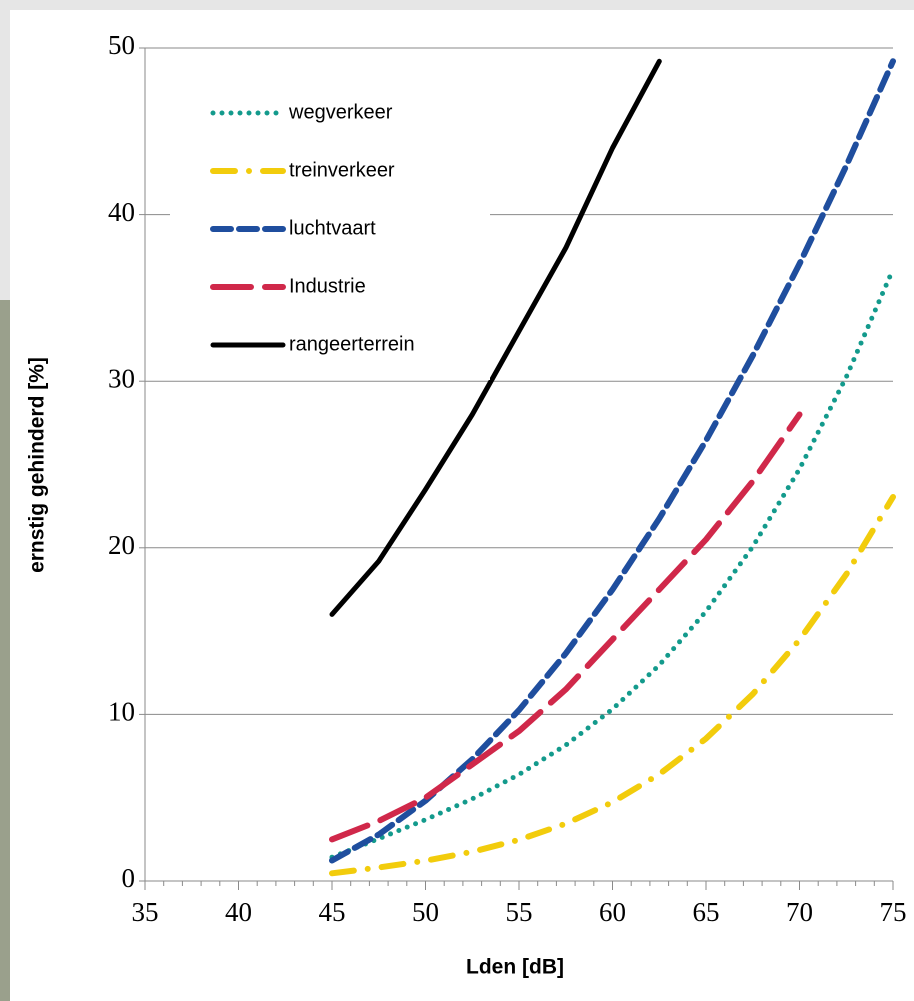  Describe the element at coordinates (706, 912) in the screenshot. I see `x-tick-label: 65` at that location.